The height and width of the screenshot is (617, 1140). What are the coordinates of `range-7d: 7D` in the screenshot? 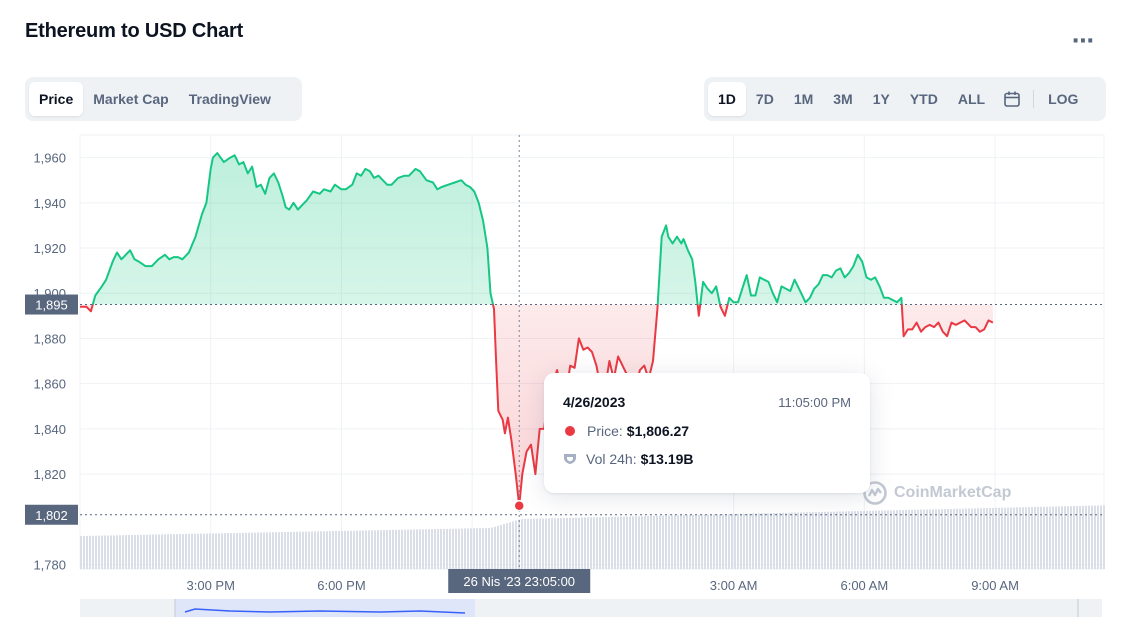 It's located at (764, 99).